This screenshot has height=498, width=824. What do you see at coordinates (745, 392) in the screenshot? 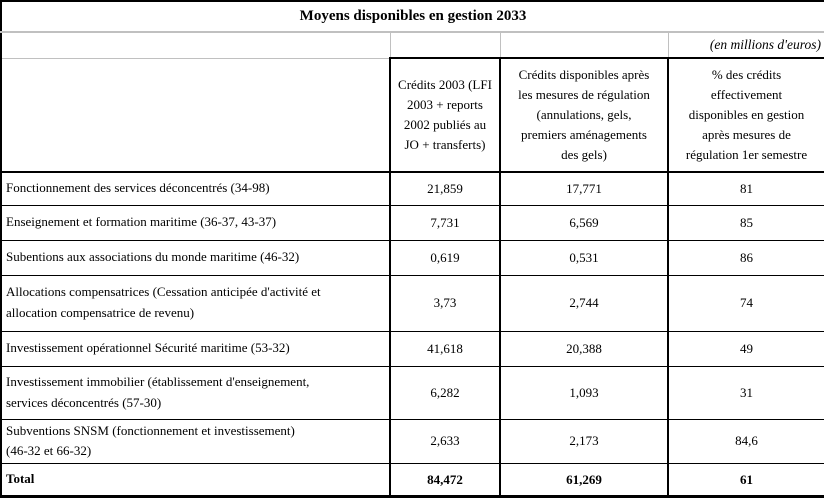
I see `cell-pct-disponibles: 31` at bounding box center [745, 392].